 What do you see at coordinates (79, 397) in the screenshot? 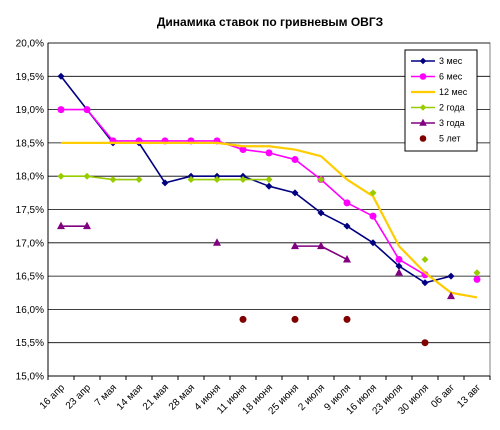
I see `x-tick-label: 23 апр` at bounding box center [79, 397].